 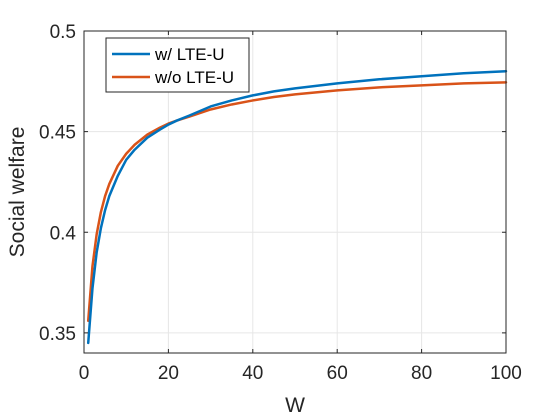 I want to click on legend-box, so click(x=177, y=65).